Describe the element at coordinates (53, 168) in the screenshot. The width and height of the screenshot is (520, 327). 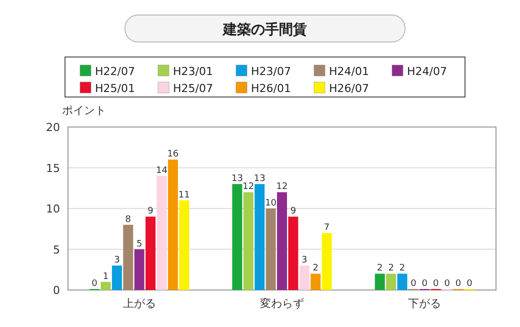
I see `y-tick-label: 15` at that location.